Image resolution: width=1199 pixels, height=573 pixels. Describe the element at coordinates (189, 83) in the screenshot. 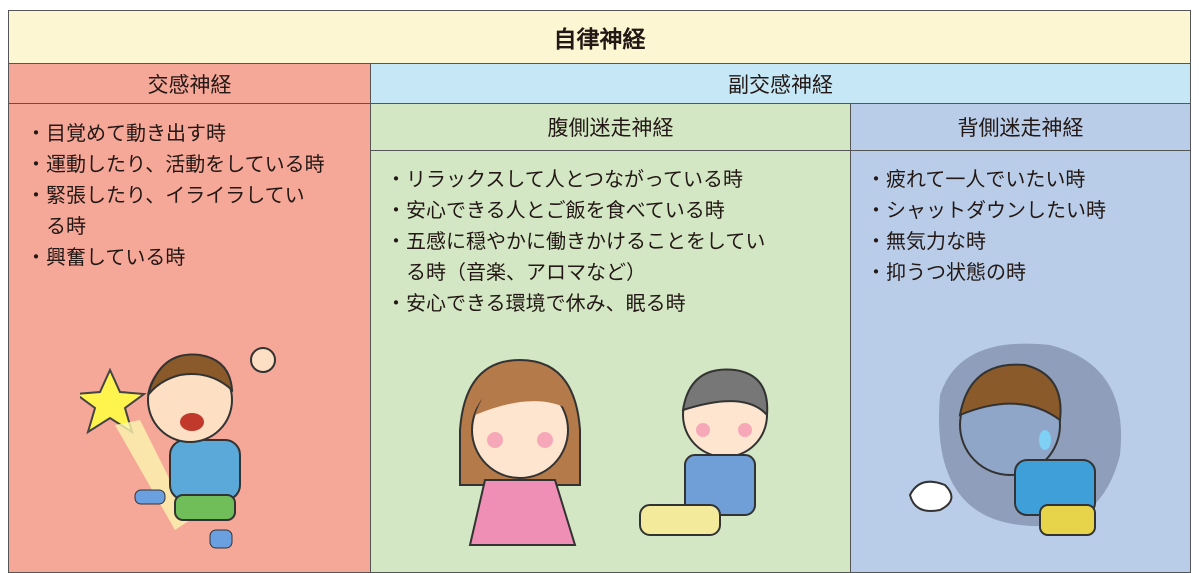

I see `sympathetic-header: 交感神経` at that location.